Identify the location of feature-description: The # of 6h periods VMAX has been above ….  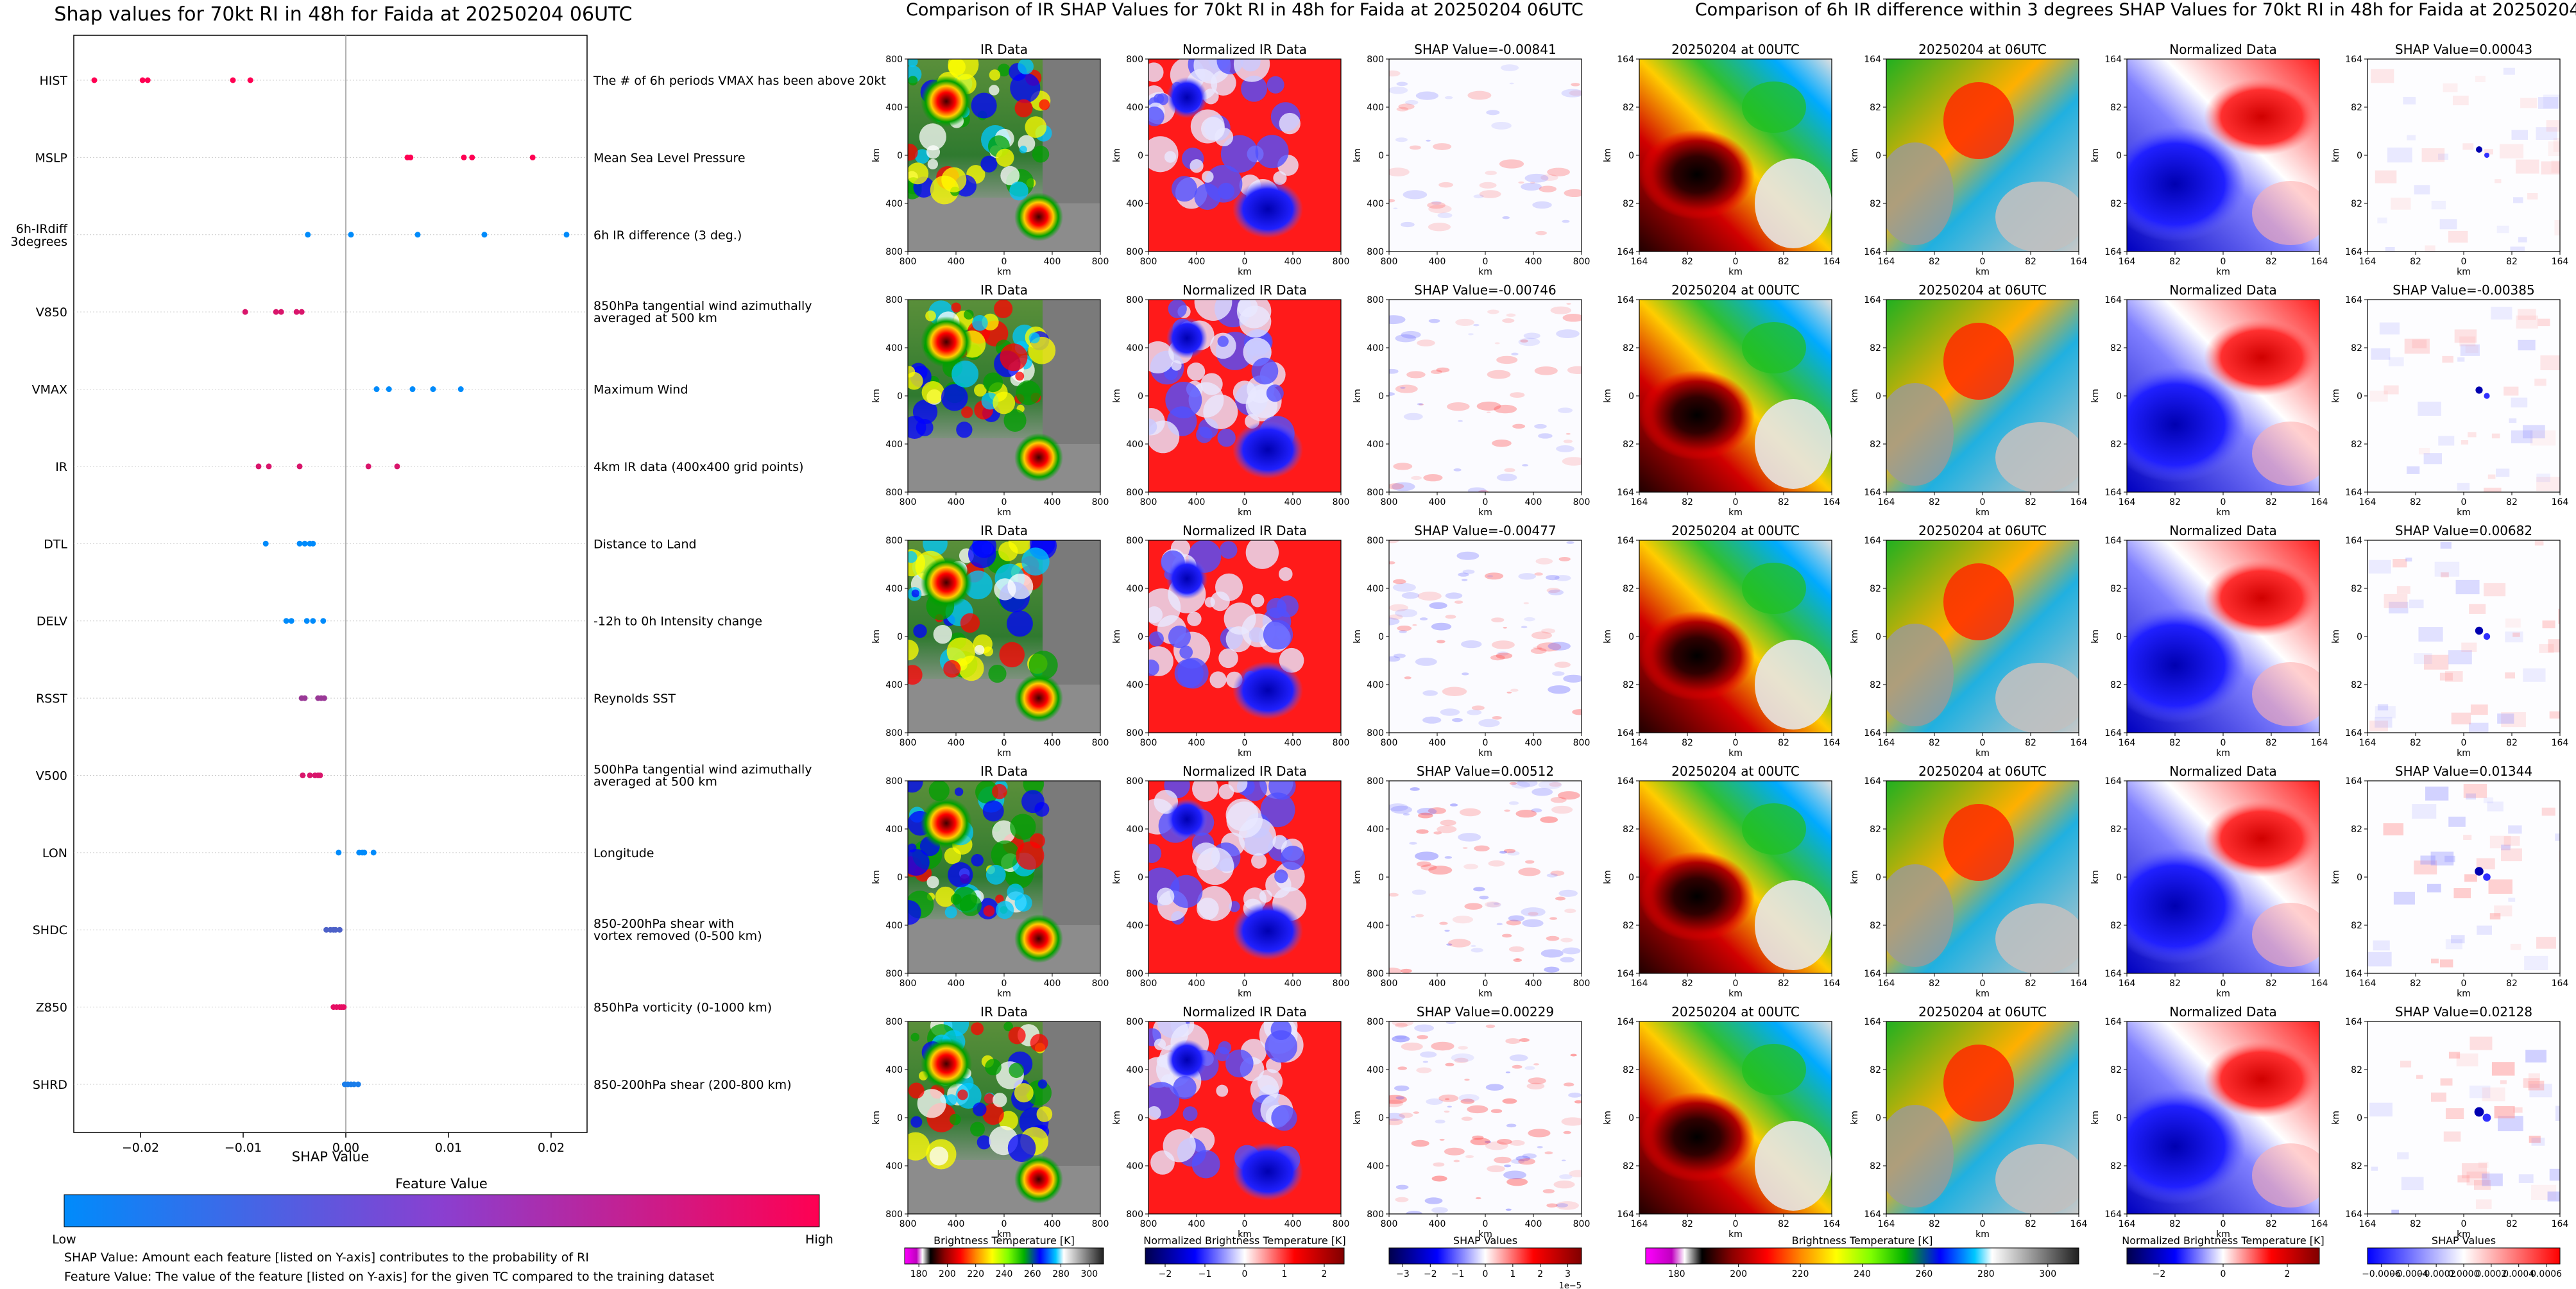
(739, 81).